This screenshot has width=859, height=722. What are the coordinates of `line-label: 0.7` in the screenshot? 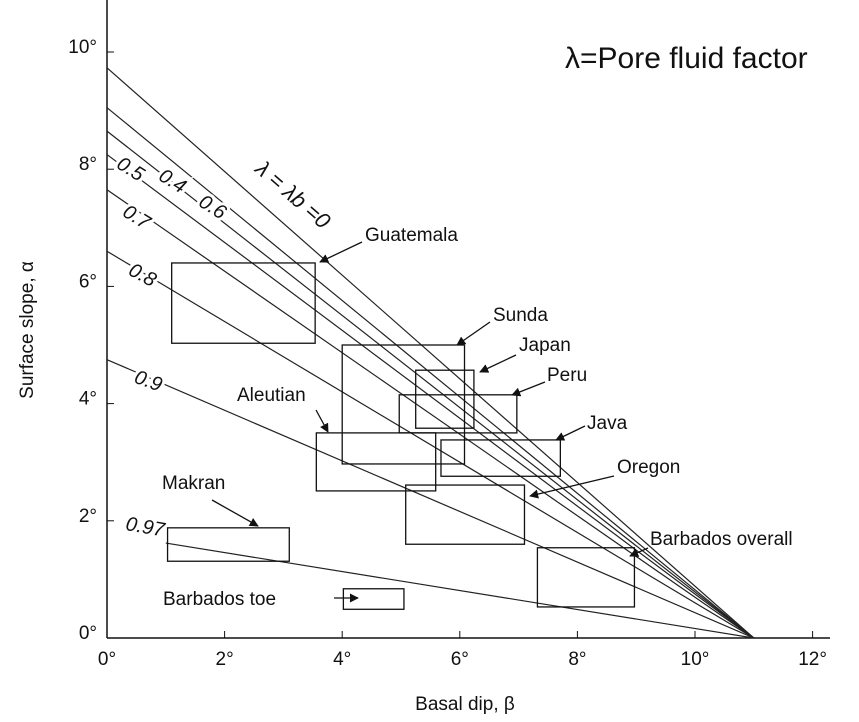 It's located at (137, 218).